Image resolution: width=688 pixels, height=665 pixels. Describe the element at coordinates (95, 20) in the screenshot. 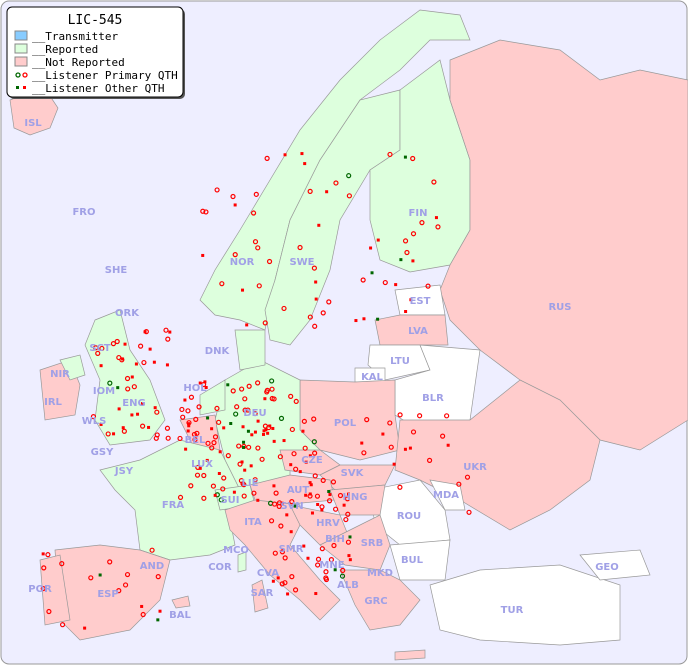

I see `legend-title: LIC-545` at that location.